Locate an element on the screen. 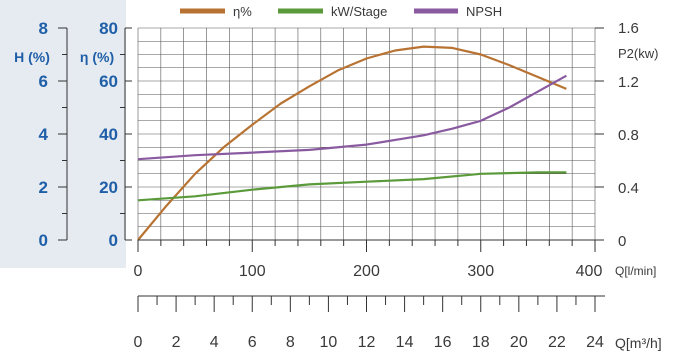 Image resolution: width=687 pixels, height=361 pixels. q-m3h-axis-label: Q[m³/h] is located at coordinates (638, 343).